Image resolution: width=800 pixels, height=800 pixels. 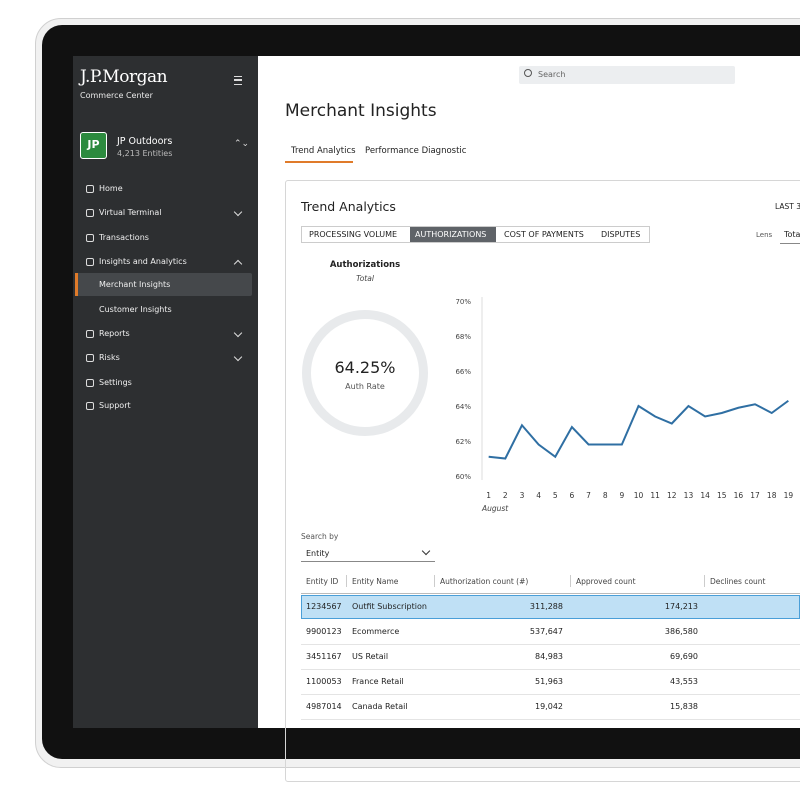 I want to click on period-select: LAST 3, so click(x=787, y=206).